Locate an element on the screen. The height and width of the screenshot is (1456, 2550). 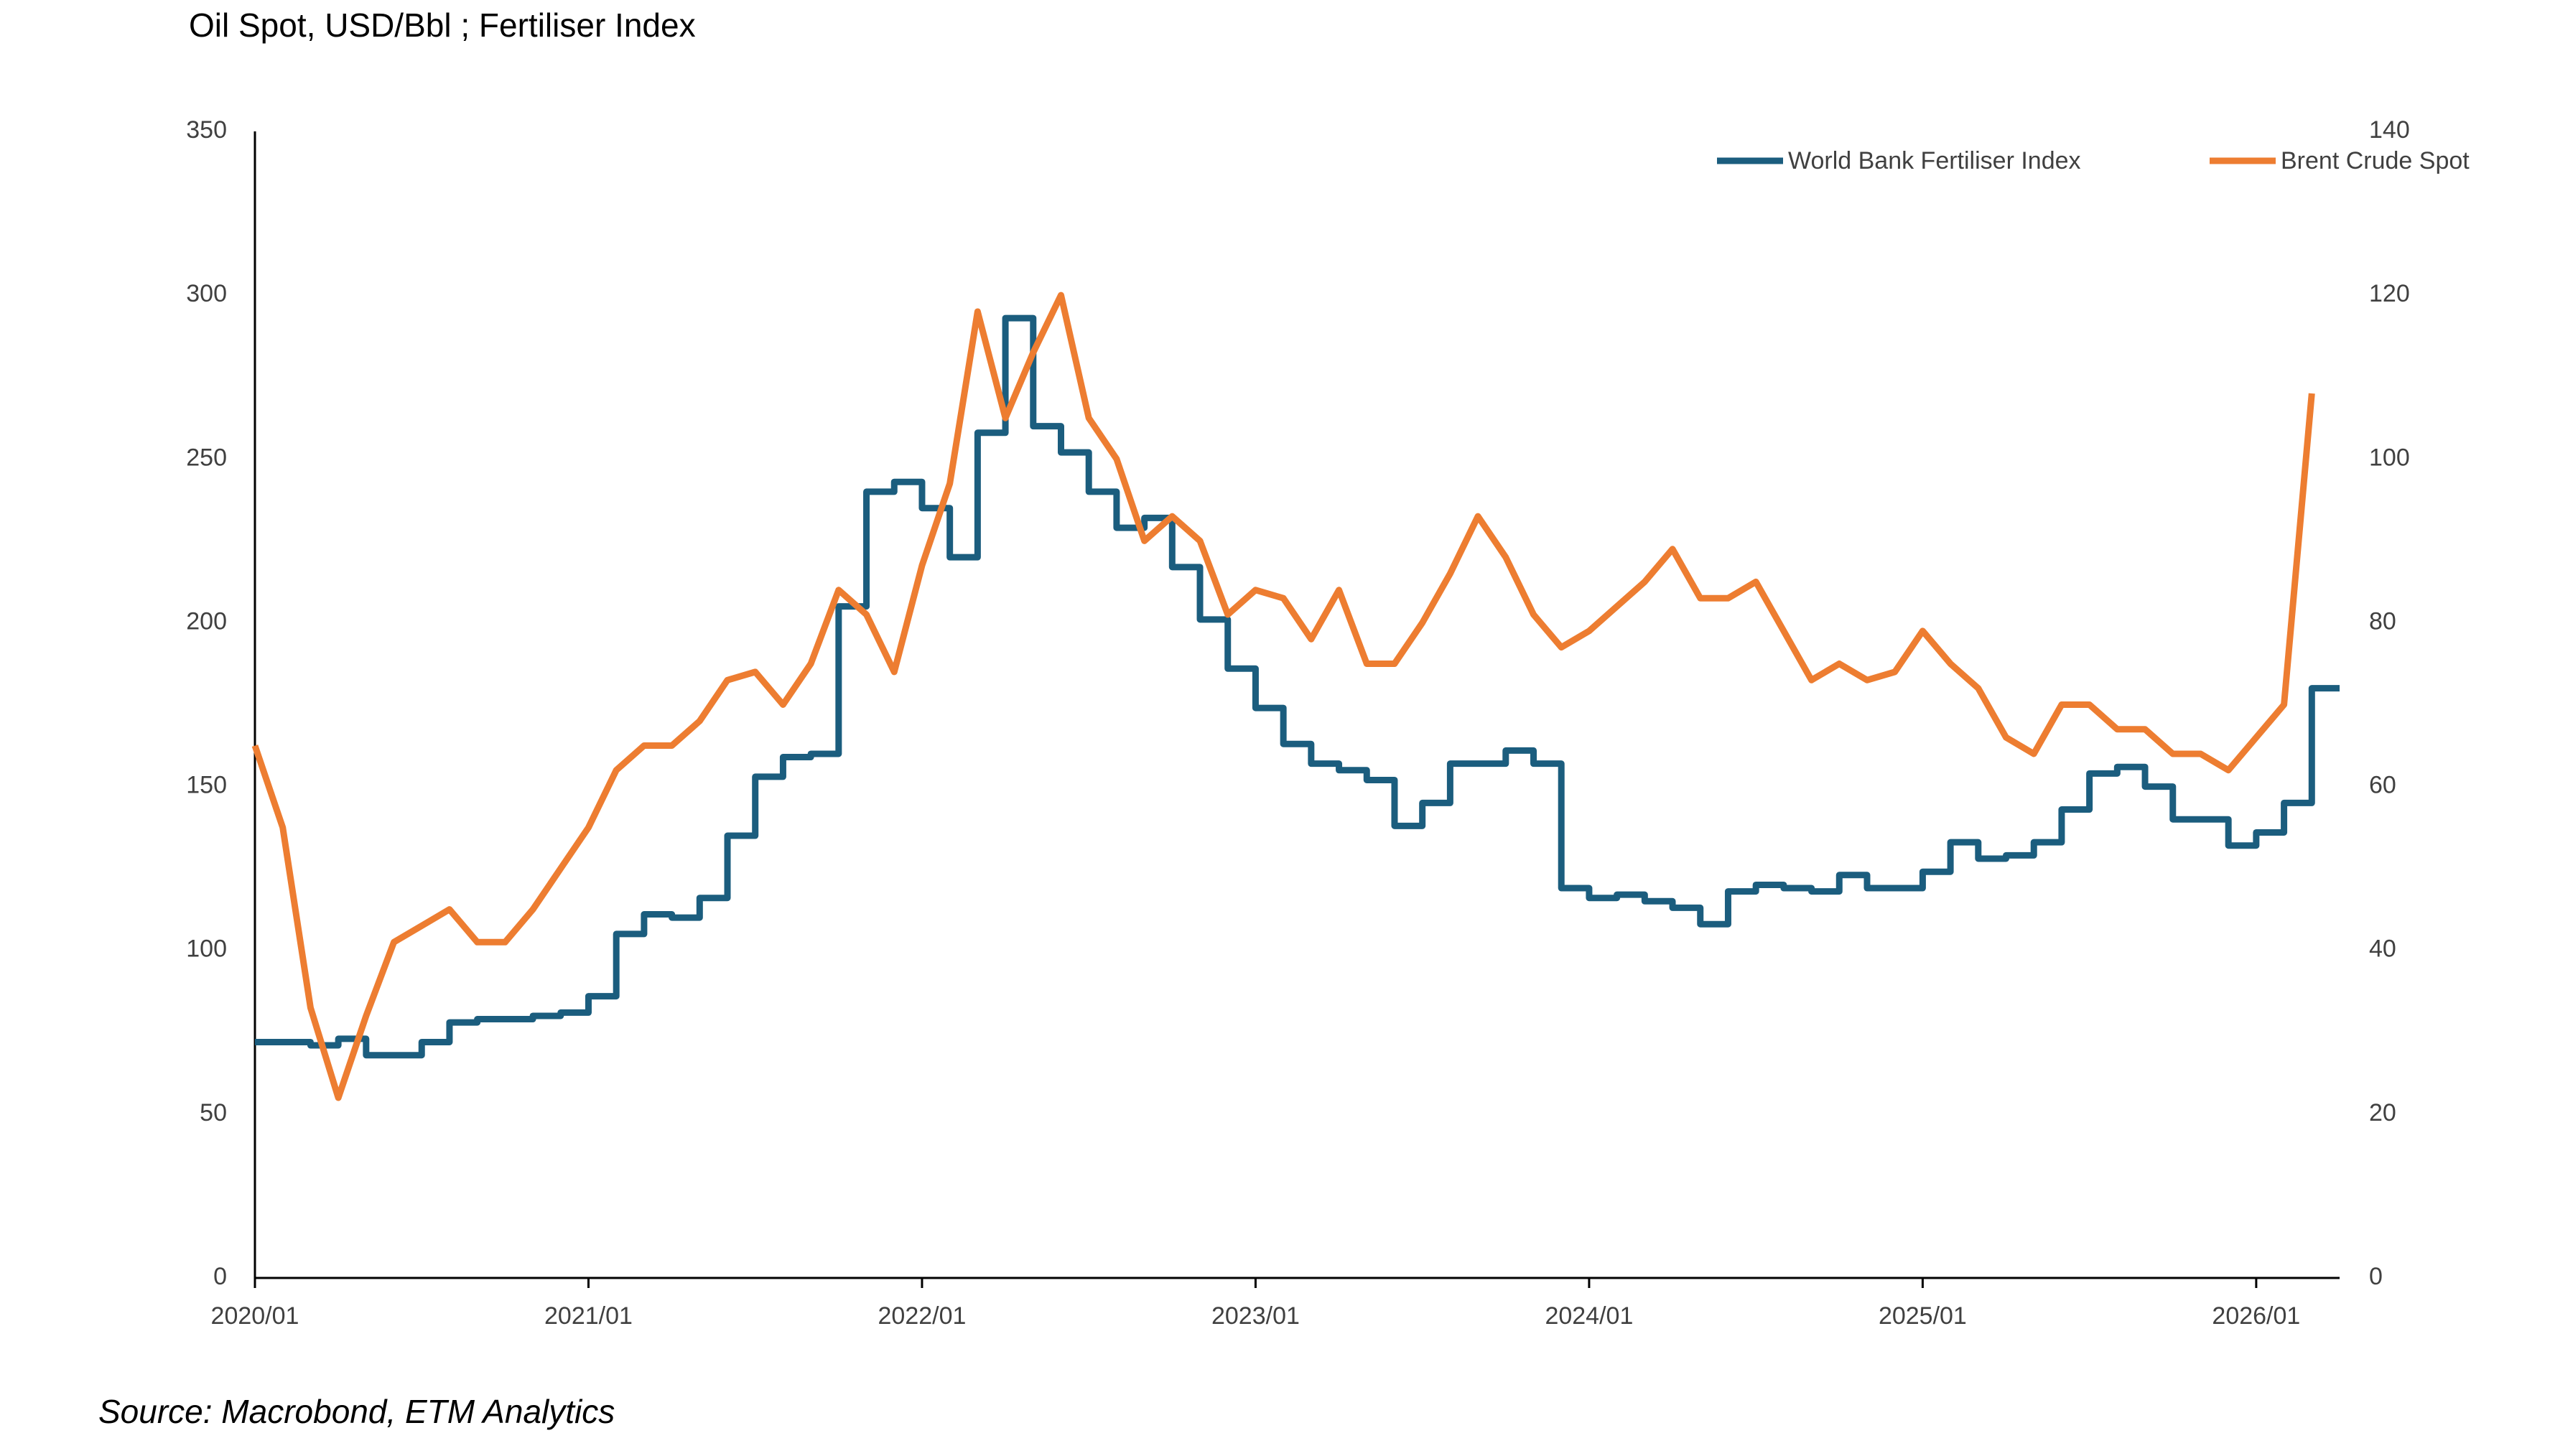
x-tick-label: 2024/01 is located at coordinates (1589, 1316).